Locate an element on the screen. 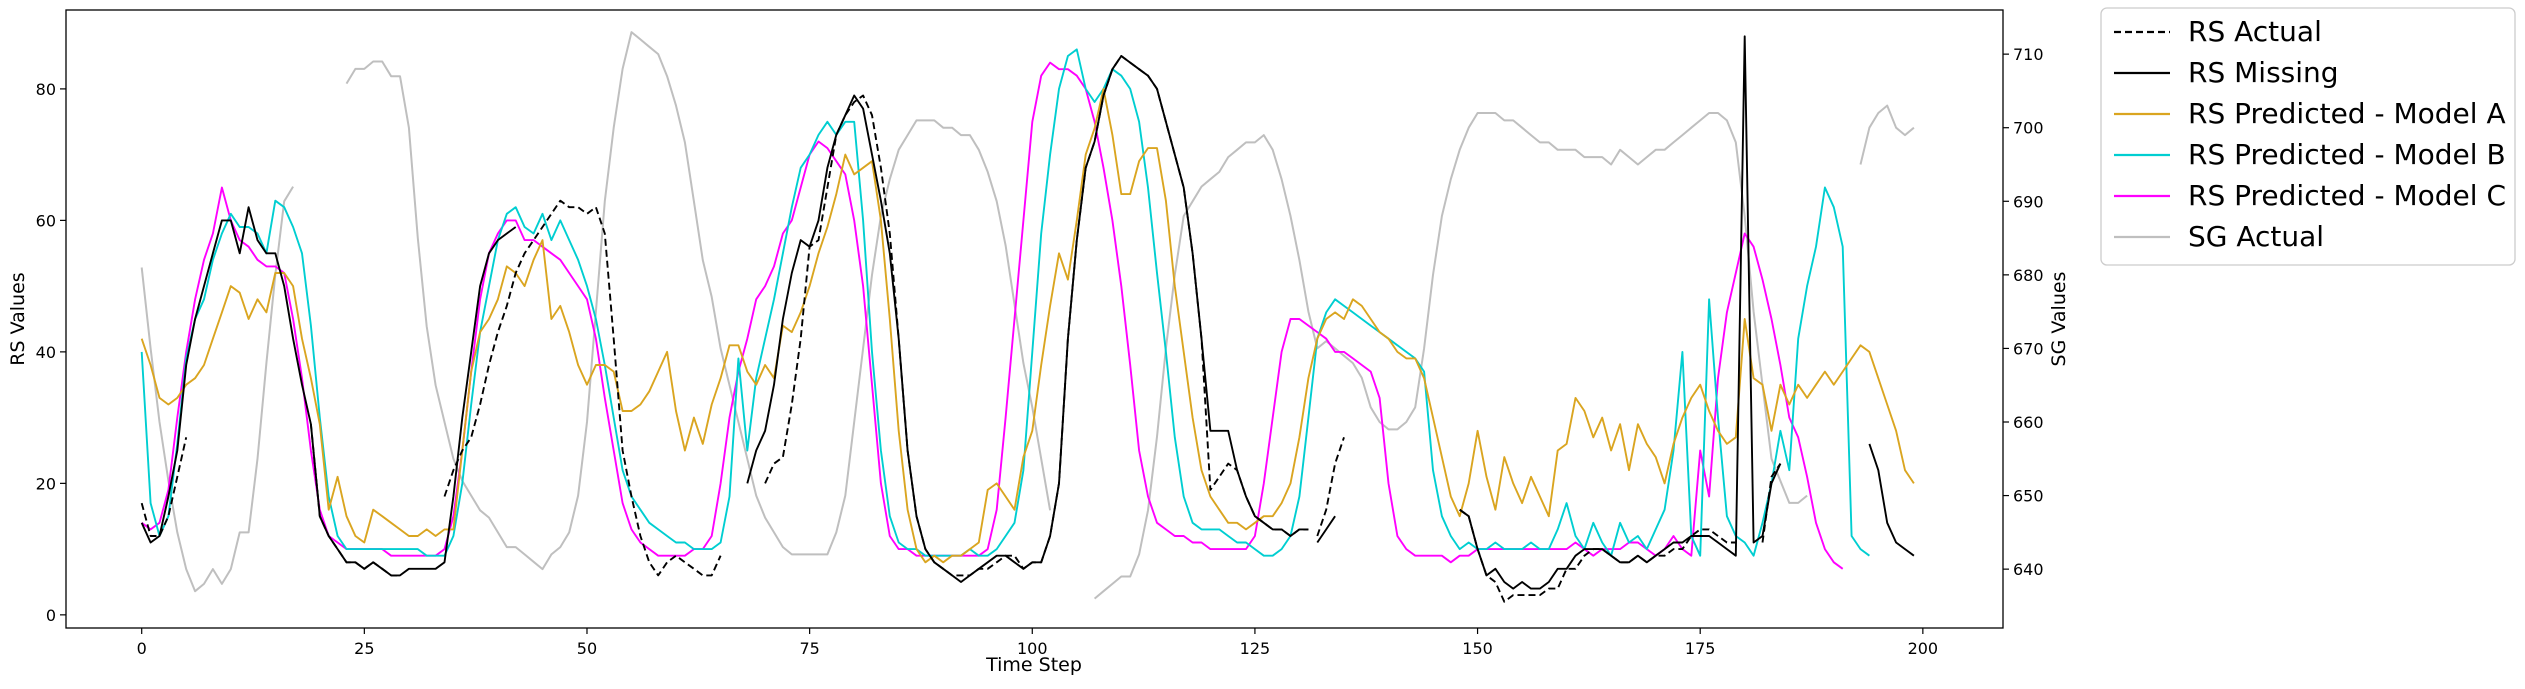  y-right-tick-label: 690 is located at coordinates (2028, 201).